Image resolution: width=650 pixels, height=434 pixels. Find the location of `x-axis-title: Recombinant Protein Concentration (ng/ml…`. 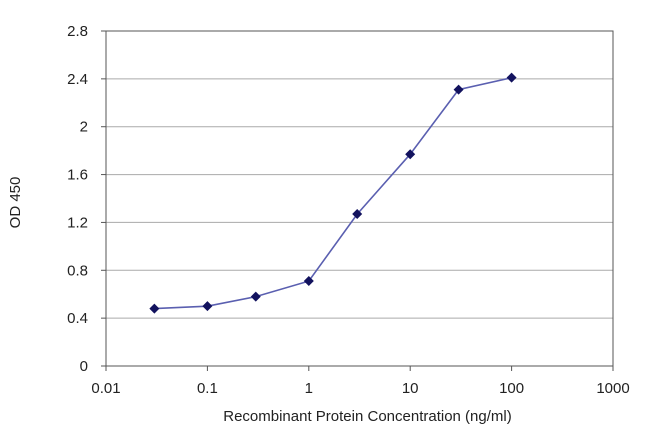

x-axis-title: Recombinant Protein Concentration (ng/ml… is located at coordinates (367, 416).